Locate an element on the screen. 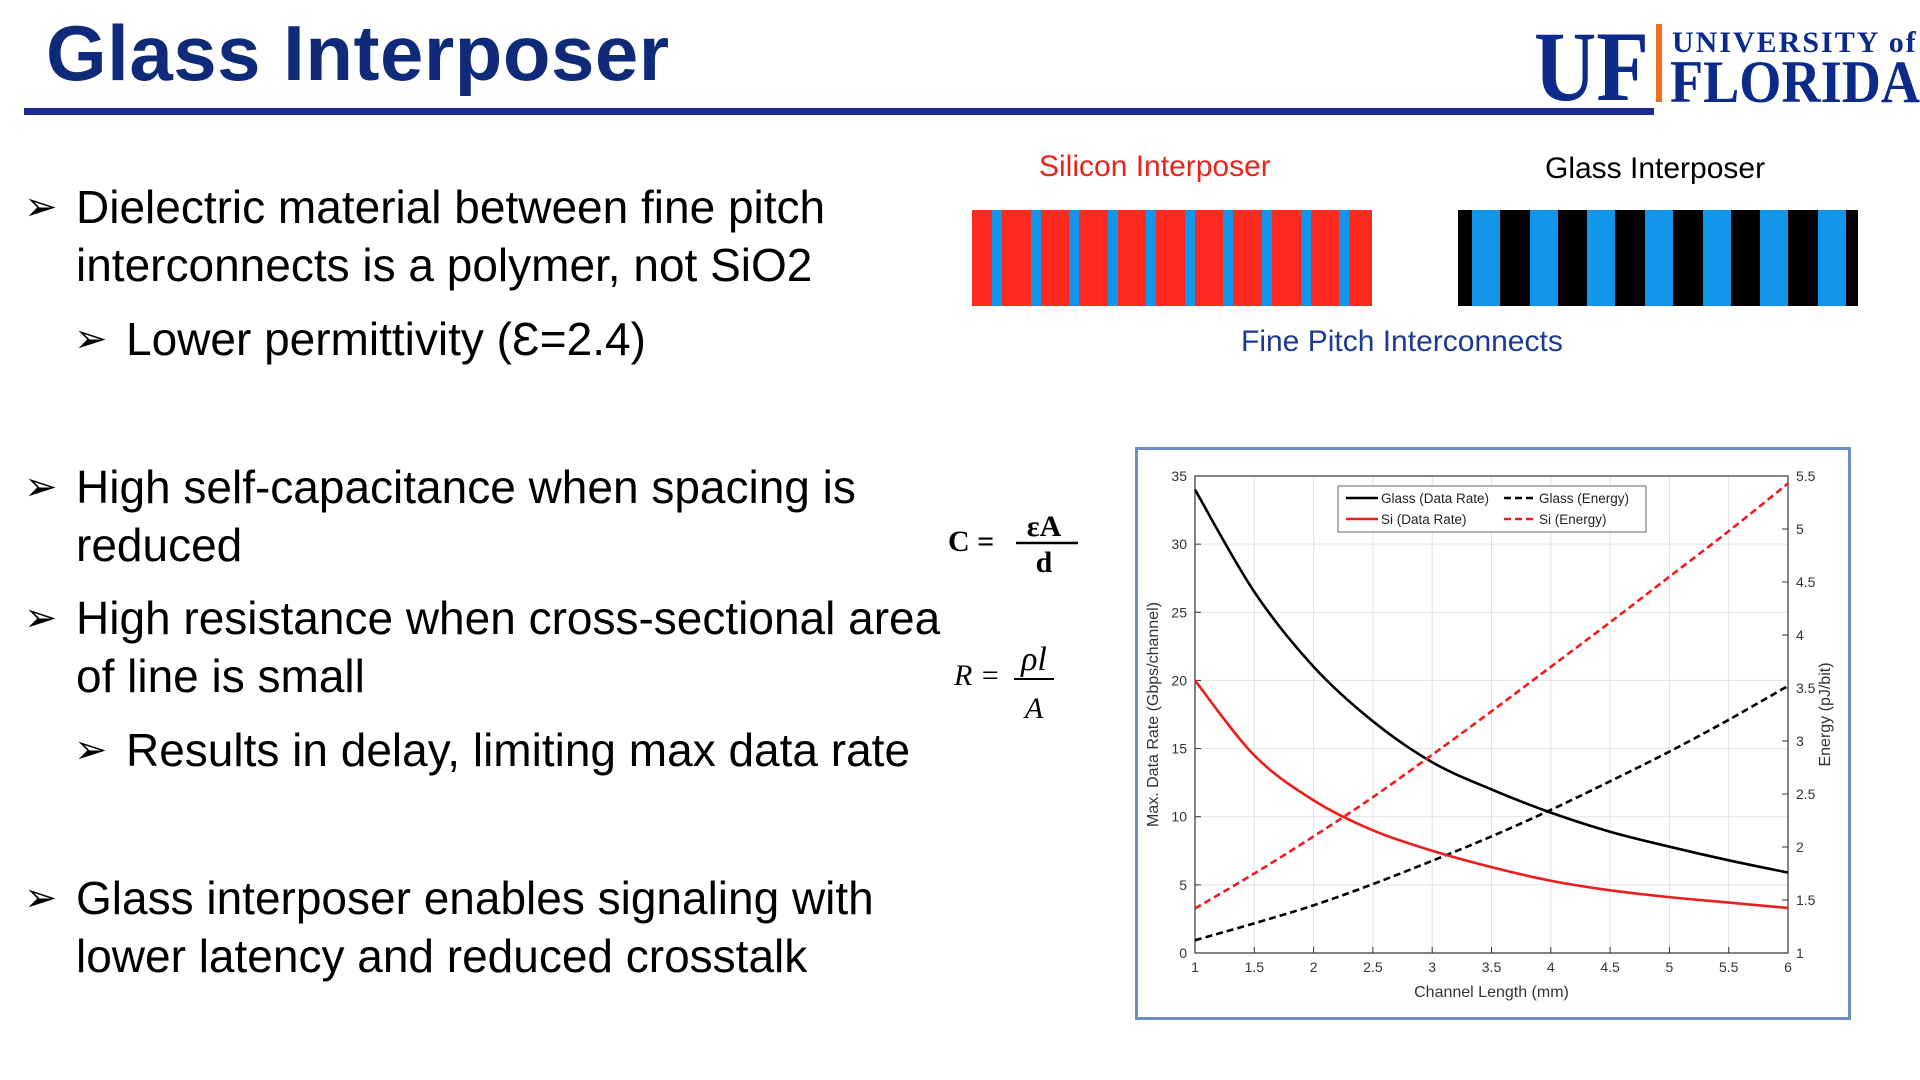  y-left-tick-label: 25 is located at coordinates (1179, 612).